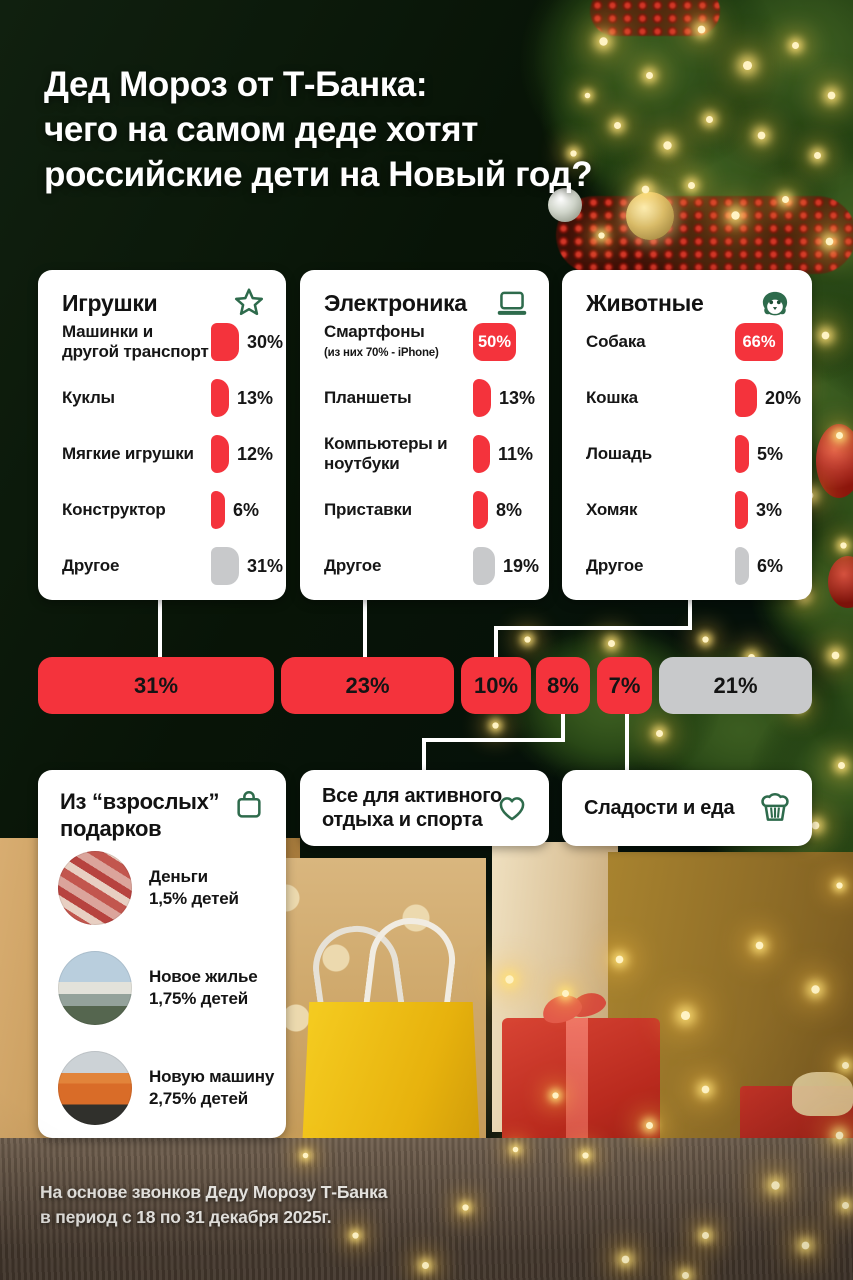 The image size is (853, 1280). I want to click on title-line-2: чего на самом деде хотят, so click(261, 129).